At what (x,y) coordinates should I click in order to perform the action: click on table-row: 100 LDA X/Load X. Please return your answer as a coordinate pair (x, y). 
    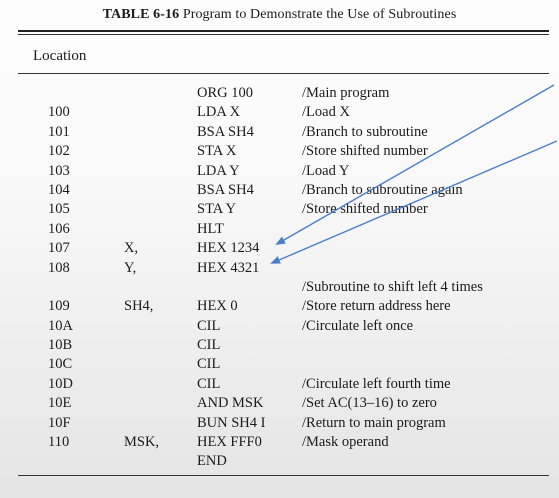
    Looking at the image, I should click on (279, 112).